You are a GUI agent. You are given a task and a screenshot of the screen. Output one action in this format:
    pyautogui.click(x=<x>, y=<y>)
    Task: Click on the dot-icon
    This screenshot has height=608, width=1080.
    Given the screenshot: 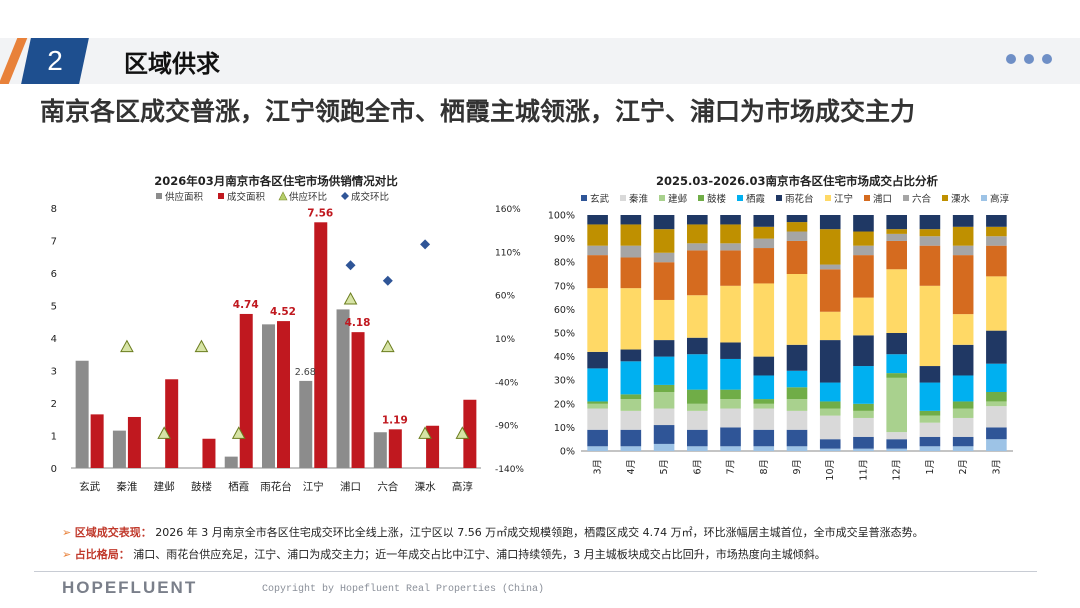 What is the action you would take?
    pyautogui.click(x=1011, y=59)
    